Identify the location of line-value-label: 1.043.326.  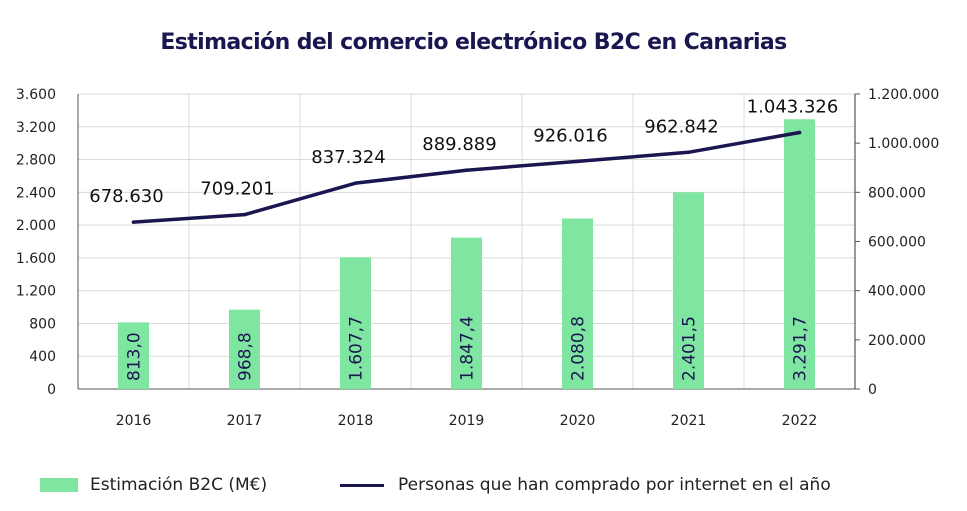
(793, 107).